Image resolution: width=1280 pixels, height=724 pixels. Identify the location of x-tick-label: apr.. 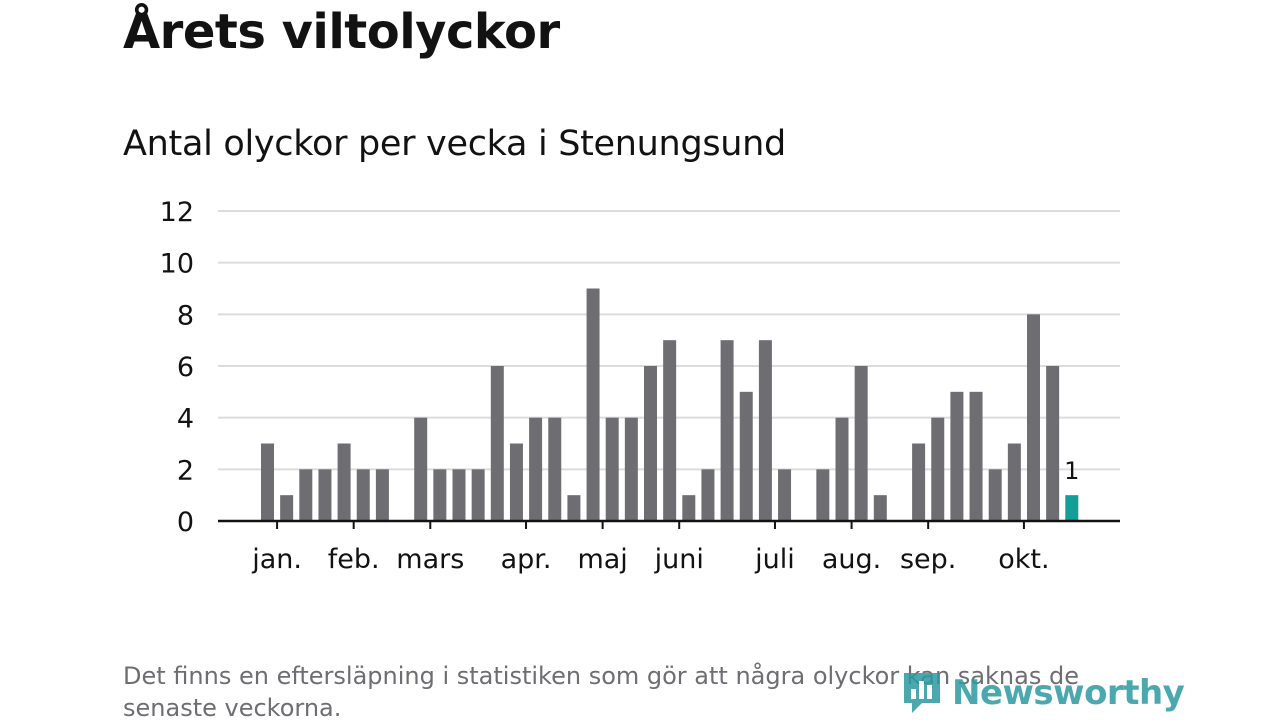
(526, 559).